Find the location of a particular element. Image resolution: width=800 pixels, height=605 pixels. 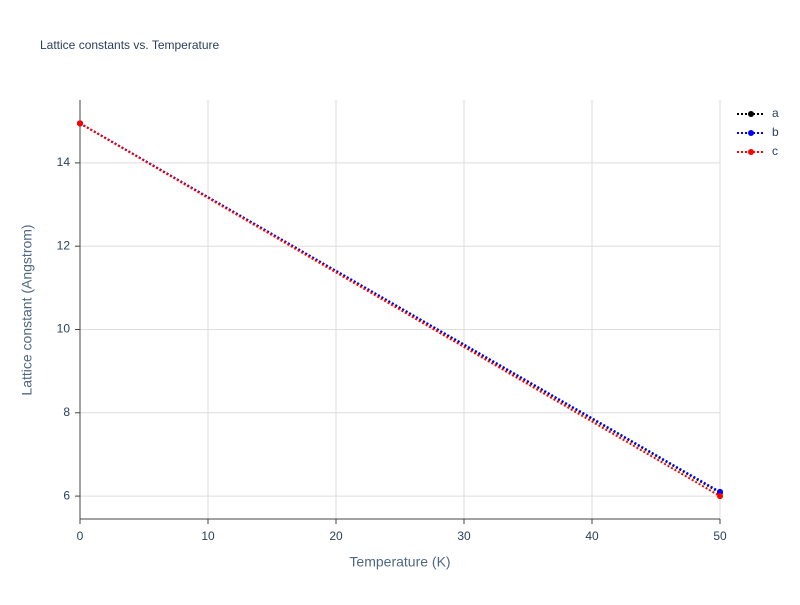

legend-label: a is located at coordinates (775, 113).